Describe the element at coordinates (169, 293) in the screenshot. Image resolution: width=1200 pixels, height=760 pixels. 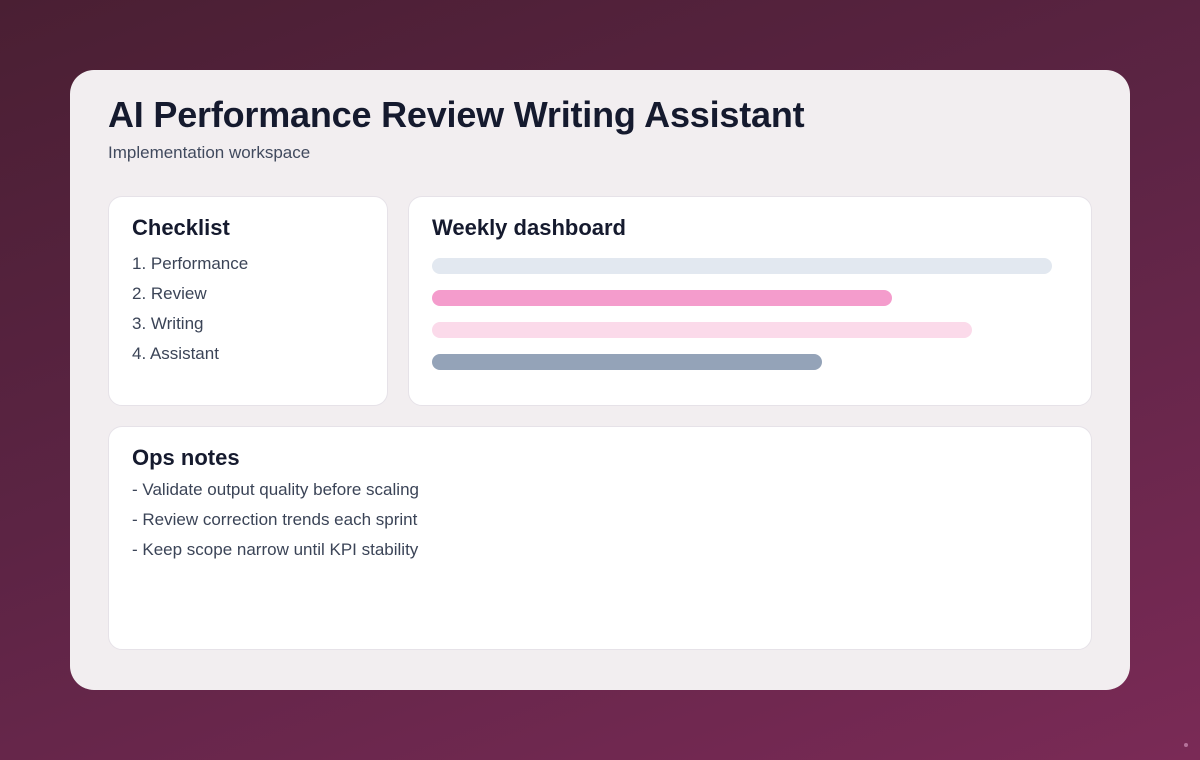
I see `checklist-item: 2. Review` at that location.